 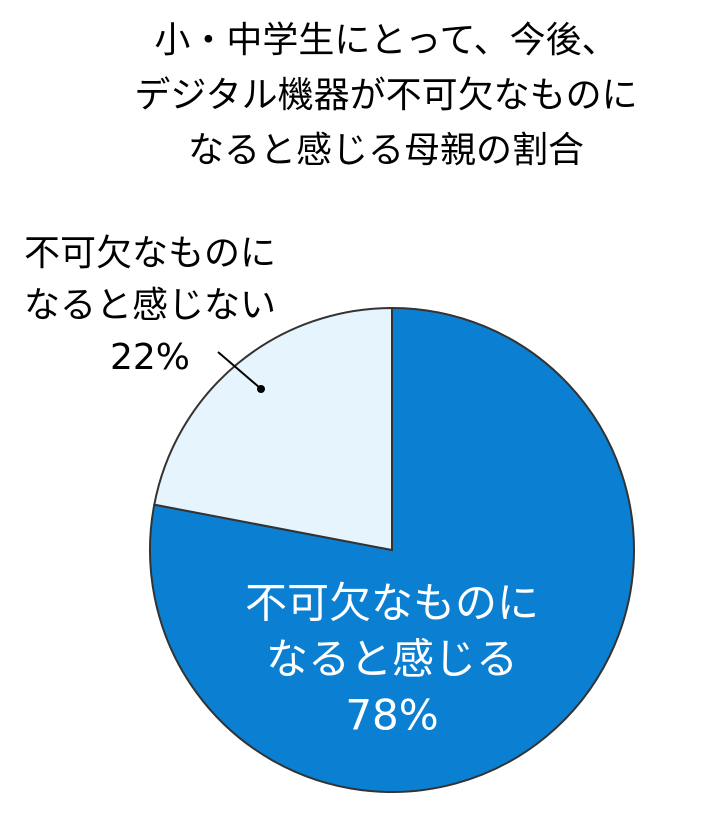 I want to click on title-line: デジタル機器が不可欠なものに, so click(x=385, y=95).